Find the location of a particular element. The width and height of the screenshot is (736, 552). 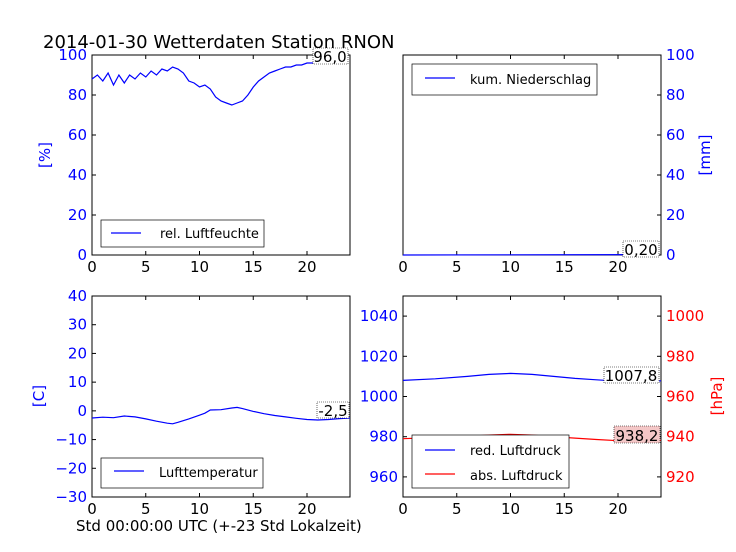

current-value-box: -2,5 is located at coordinates (333, 410).